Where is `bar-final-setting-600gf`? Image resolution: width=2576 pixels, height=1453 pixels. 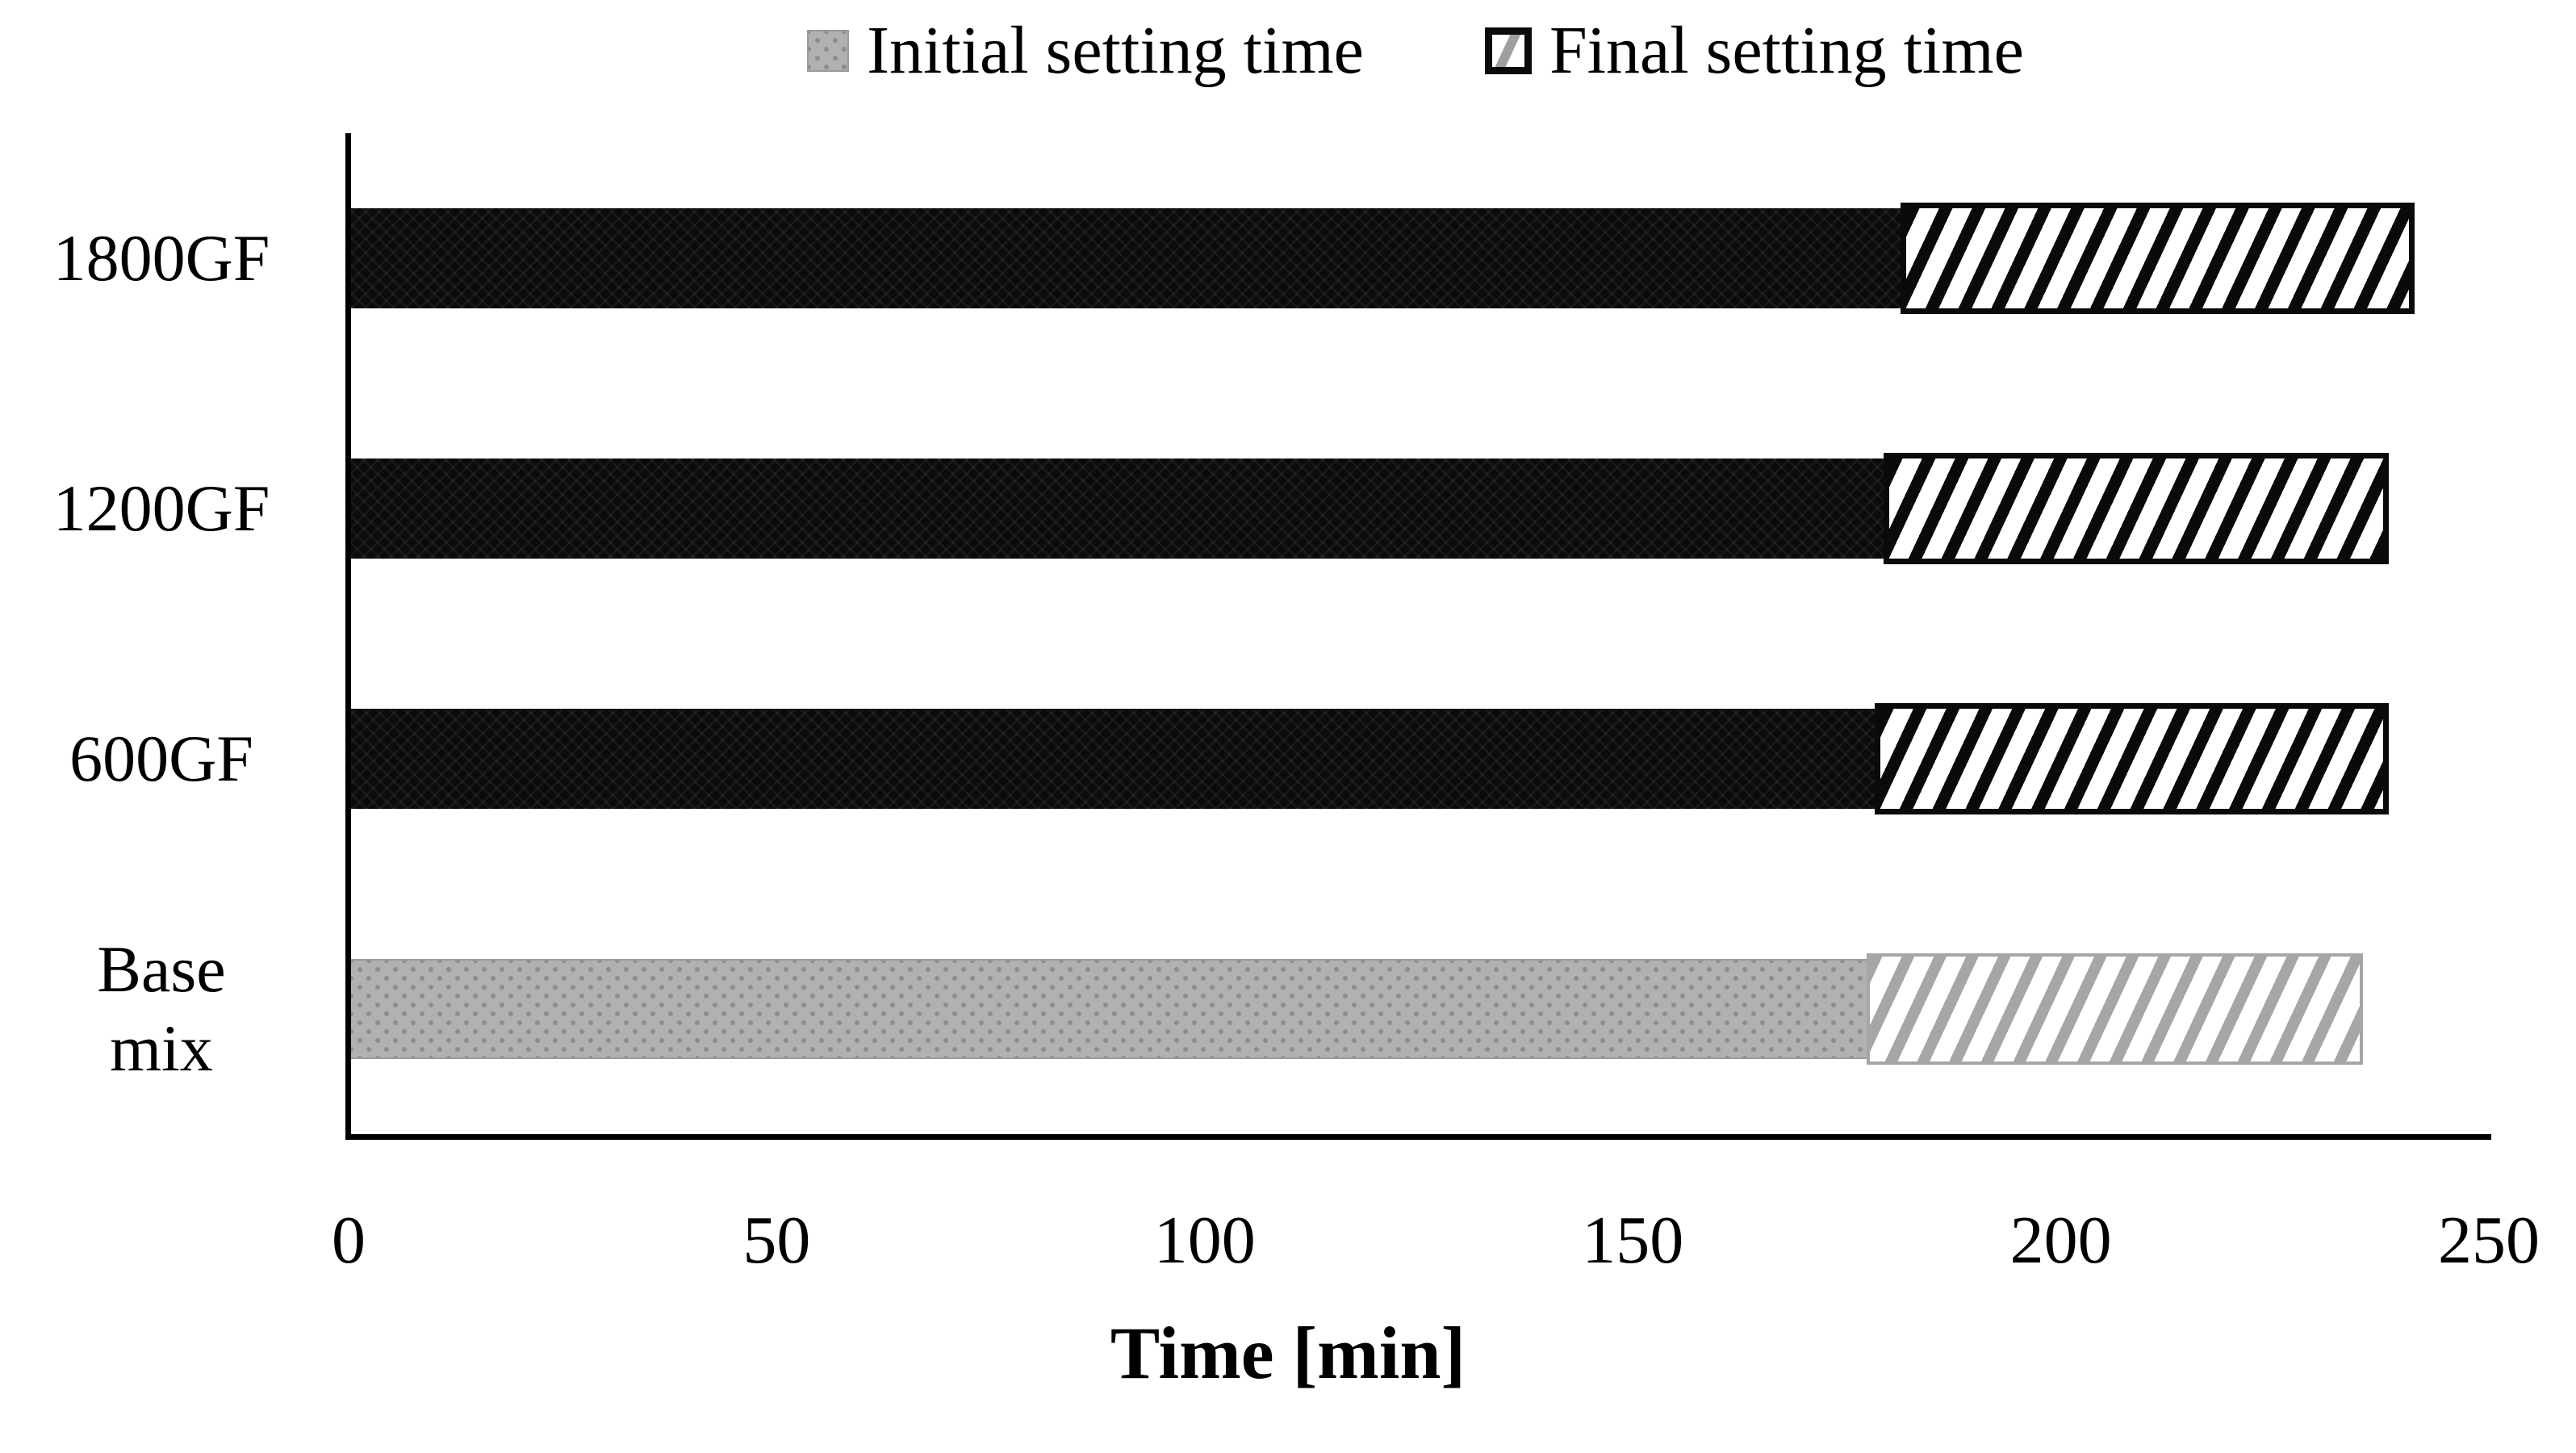
bar-final-setting-600gf is located at coordinates (2132, 758).